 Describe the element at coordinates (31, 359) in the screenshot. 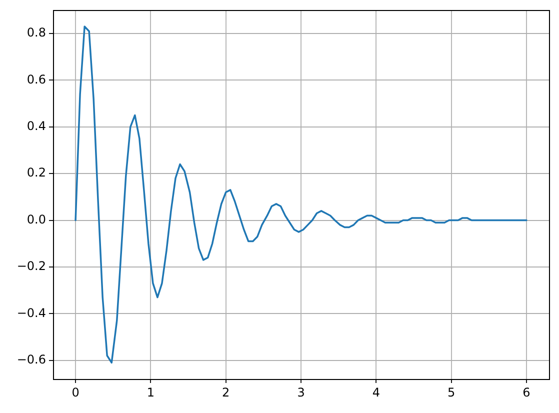

I see `y-tick-label: −0.6` at that location.